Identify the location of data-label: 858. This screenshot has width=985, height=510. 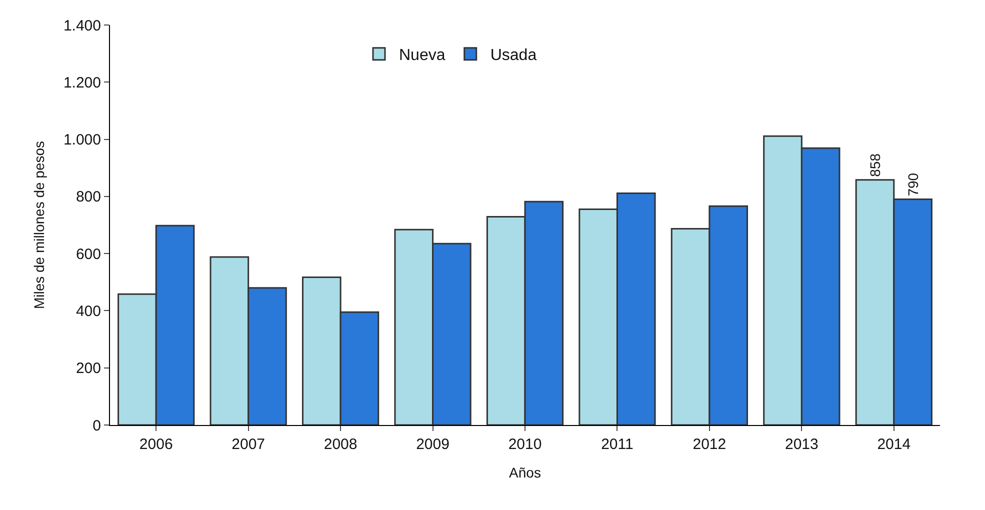
(874, 165).